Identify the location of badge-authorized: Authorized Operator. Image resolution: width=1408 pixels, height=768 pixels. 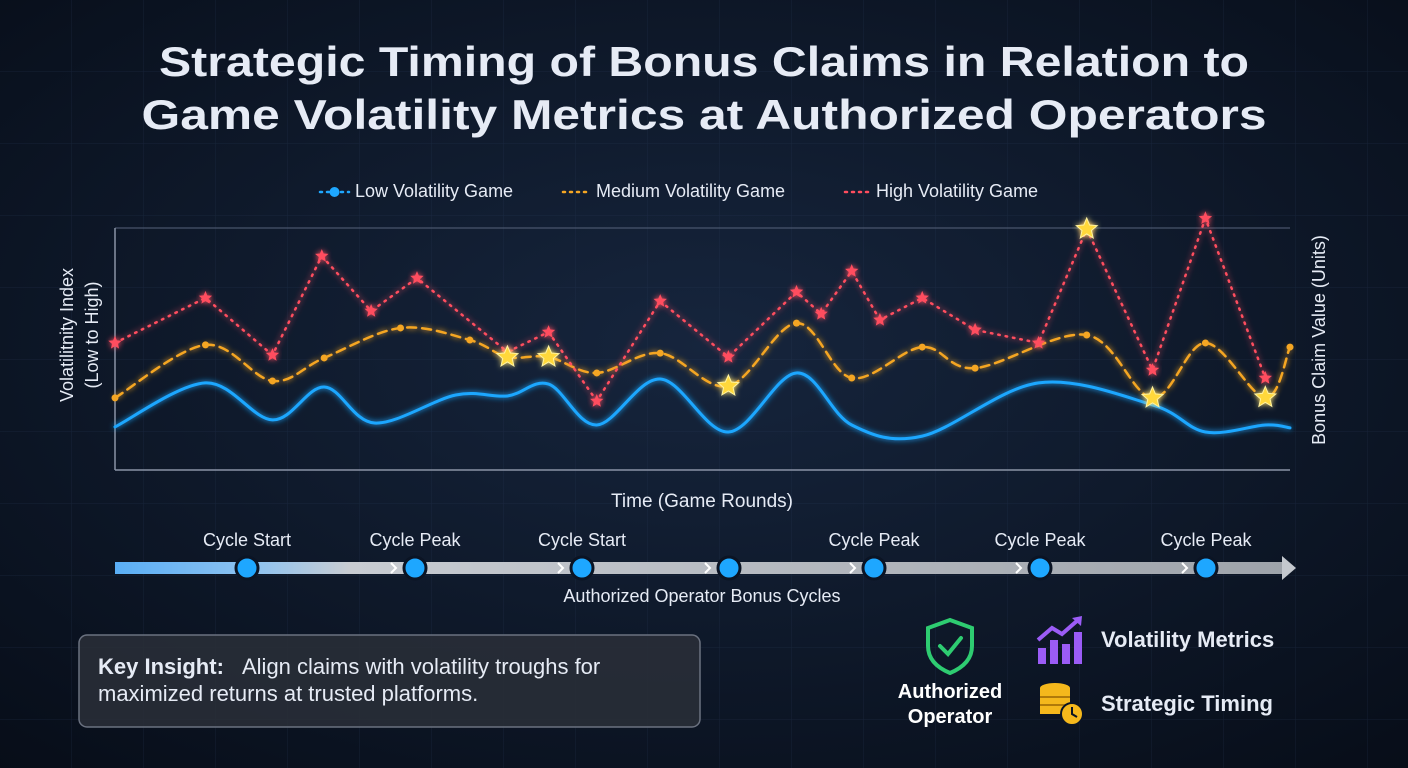
(950, 704).